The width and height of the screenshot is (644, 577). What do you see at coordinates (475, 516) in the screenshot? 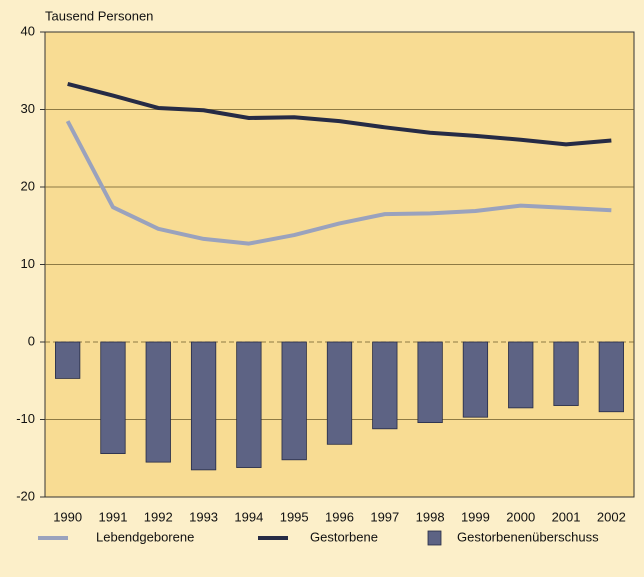
I see `x-tick-label: 1999` at bounding box center [475, 516].